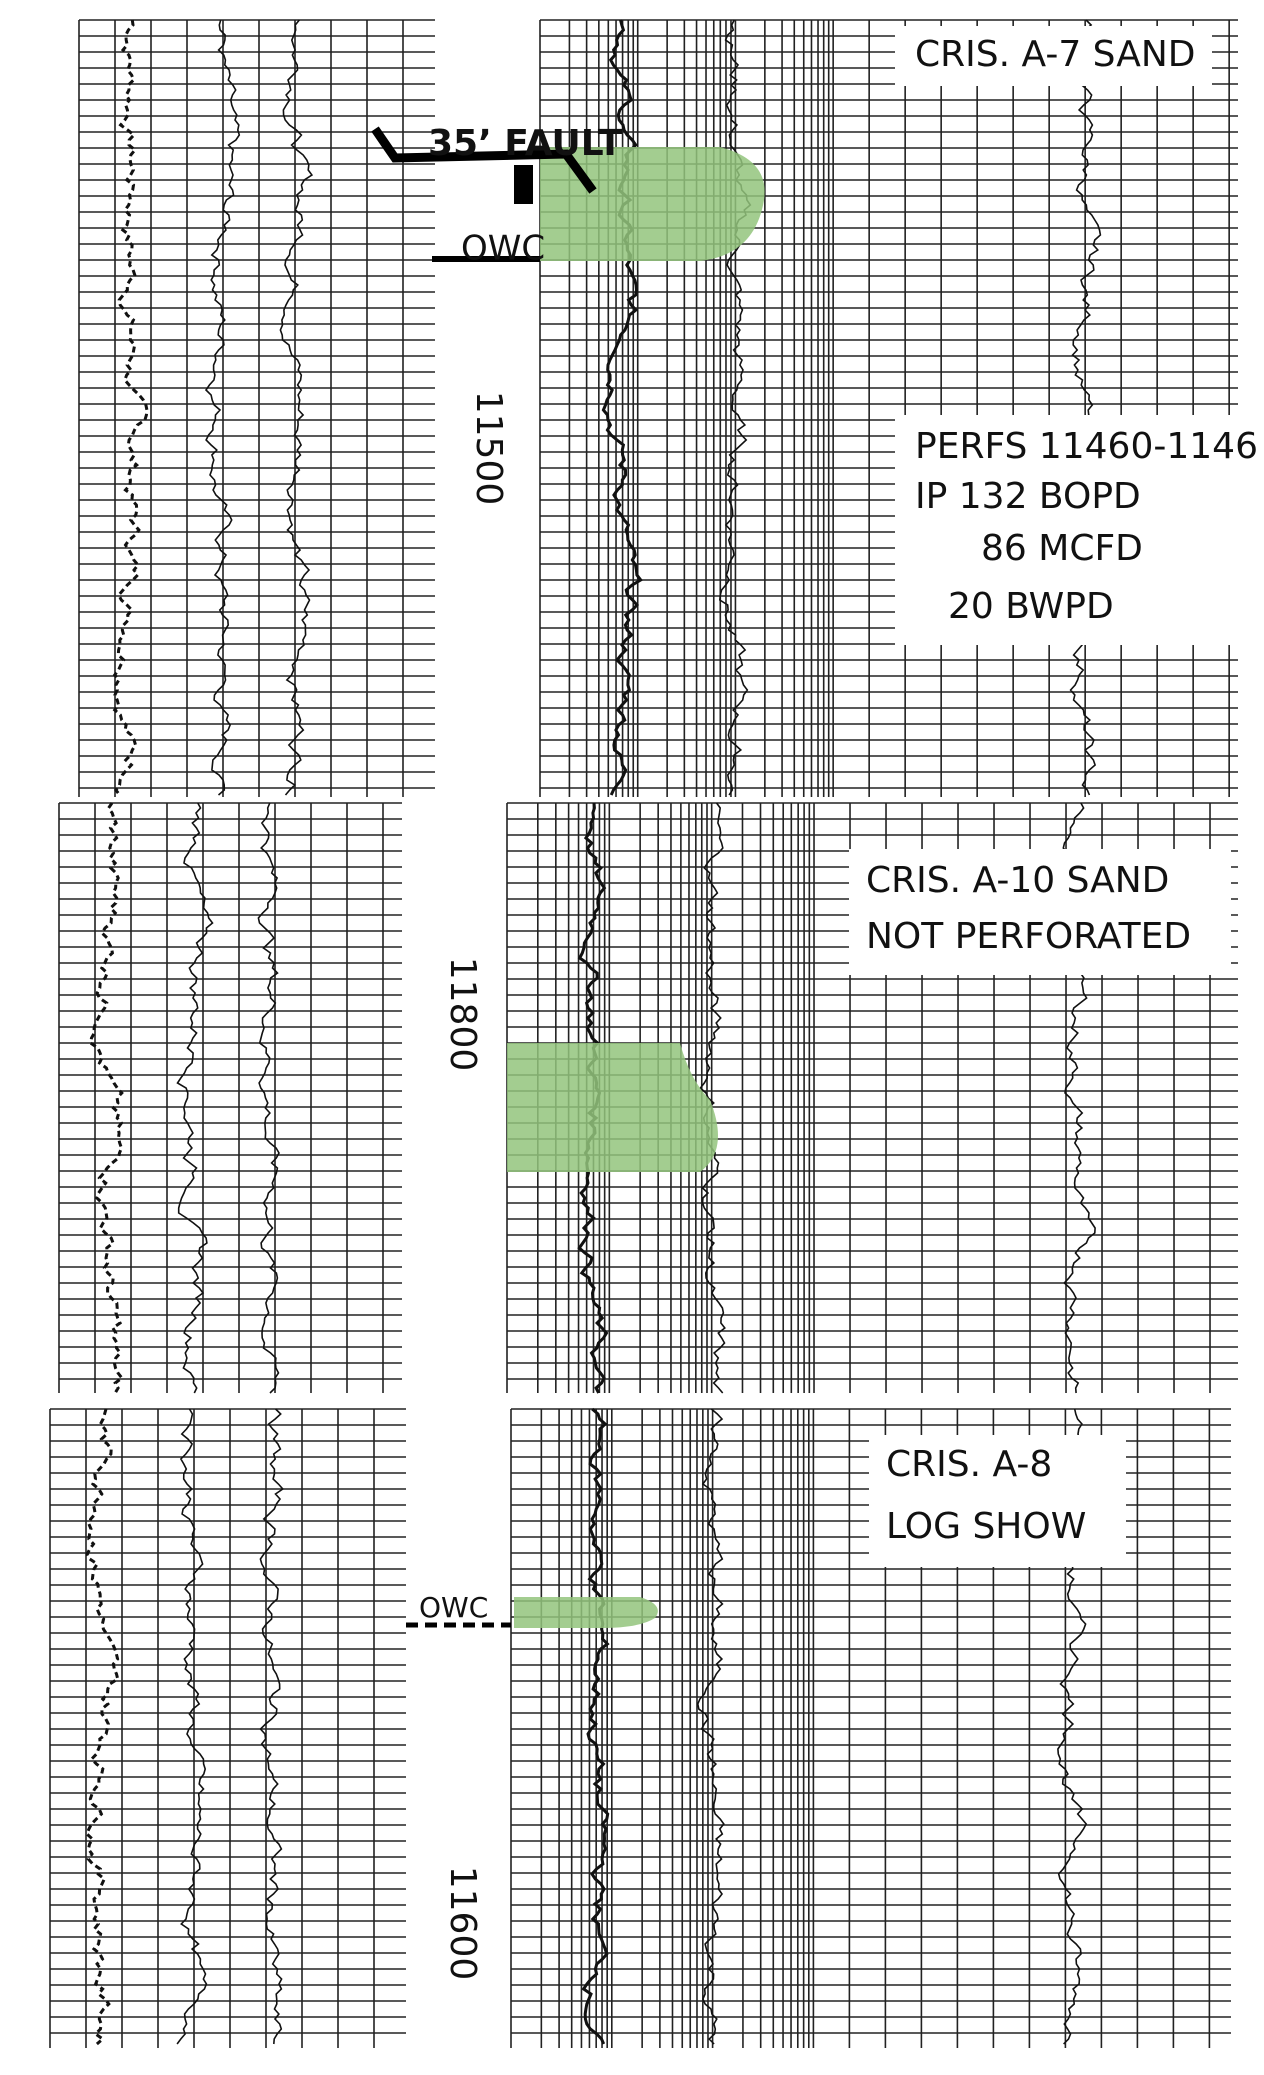 The width and height of the screenshot is (1264, 2075). What do you see at coordinates (1017, 880) in the screenshot?
I see `sand-title: CRIS. A-10 SAND` at bounding box center [1017, 880].